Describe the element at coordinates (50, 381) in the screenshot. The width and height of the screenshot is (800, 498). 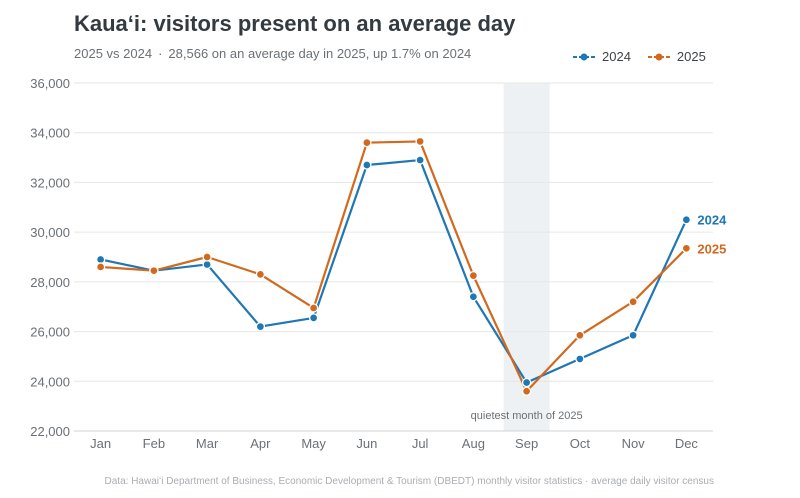
I see `y-tick-label: 24,000` at that location.